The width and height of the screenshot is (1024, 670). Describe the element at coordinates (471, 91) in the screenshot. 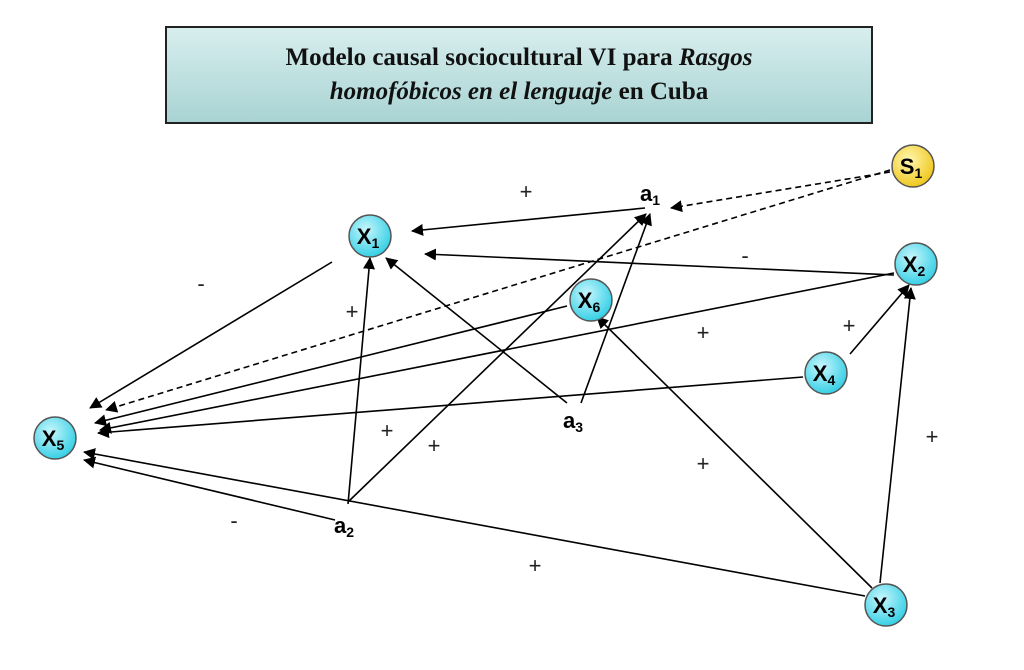

I see `title-line2-italic: homofóbicos en el lenguaje` at that location.